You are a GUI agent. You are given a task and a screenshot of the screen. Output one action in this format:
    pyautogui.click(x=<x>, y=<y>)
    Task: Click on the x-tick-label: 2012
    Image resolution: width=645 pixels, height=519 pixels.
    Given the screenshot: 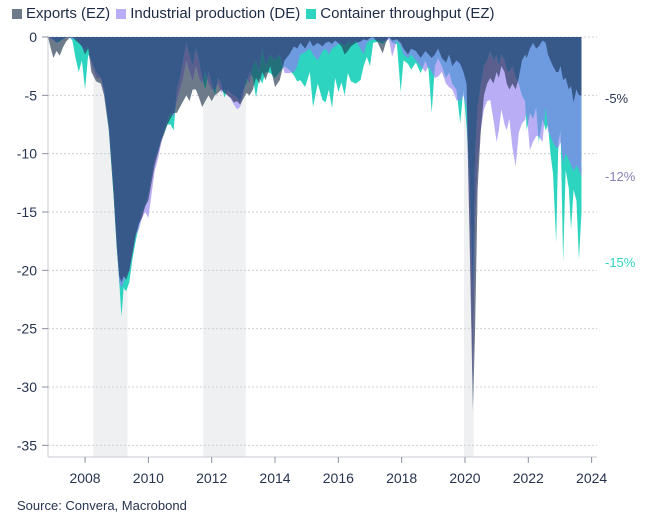 What is the action you would take?
    pyautogui.click(x=211, y=478)
    